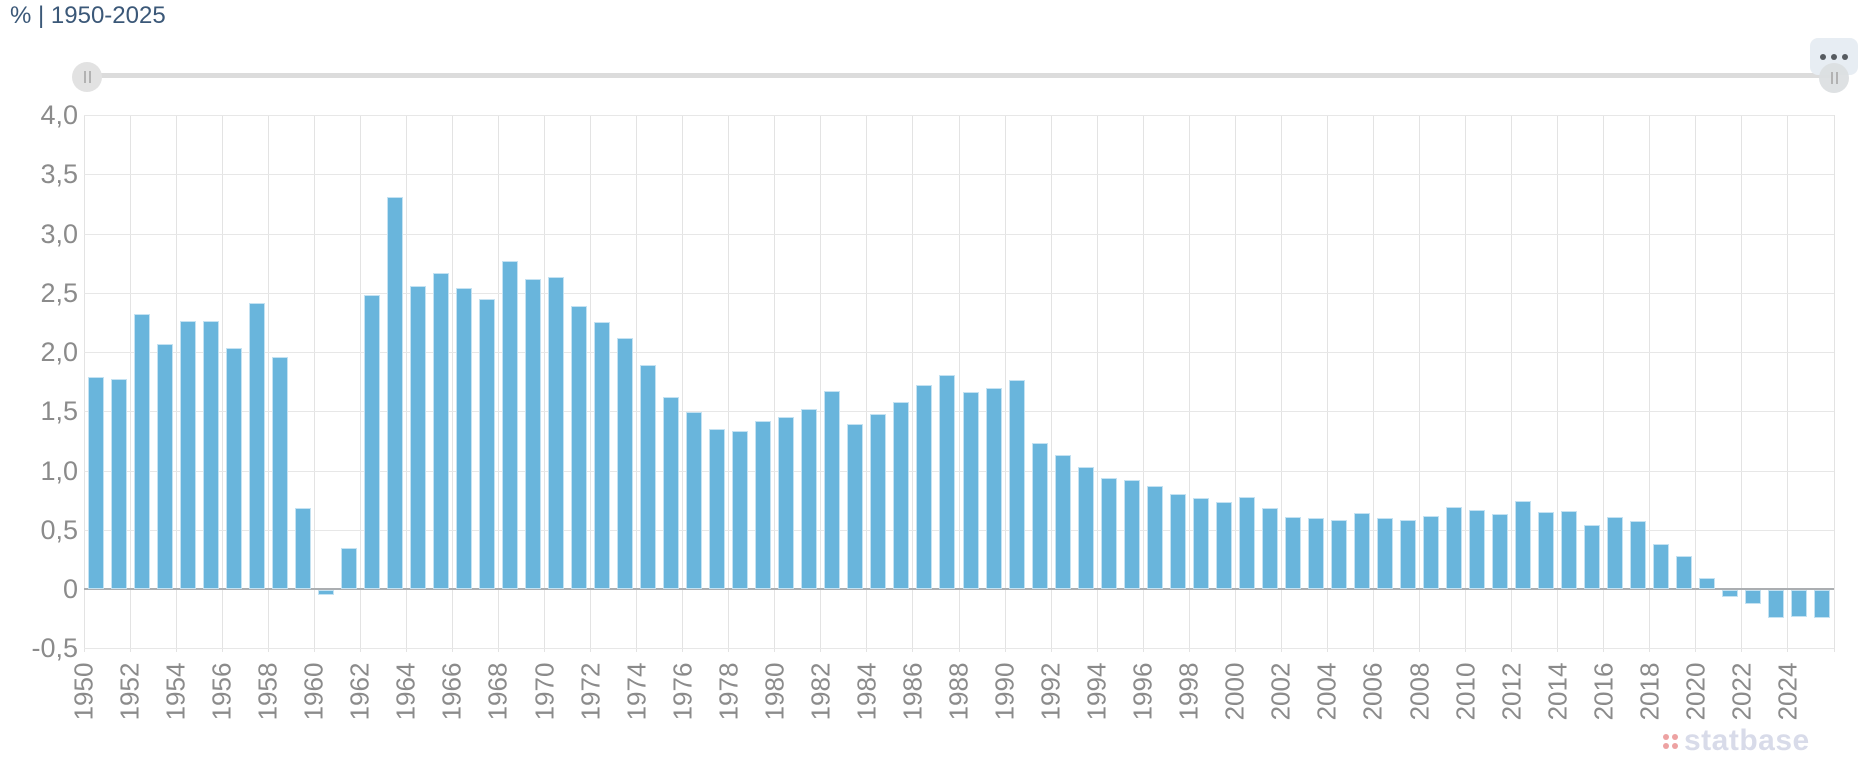 Image resolution: width=1869 pixels, height=759 pixels. What do you see at coordinates (924, 487) in the screenshot?
I see `bar-1986` at bounding box center [924, 487].